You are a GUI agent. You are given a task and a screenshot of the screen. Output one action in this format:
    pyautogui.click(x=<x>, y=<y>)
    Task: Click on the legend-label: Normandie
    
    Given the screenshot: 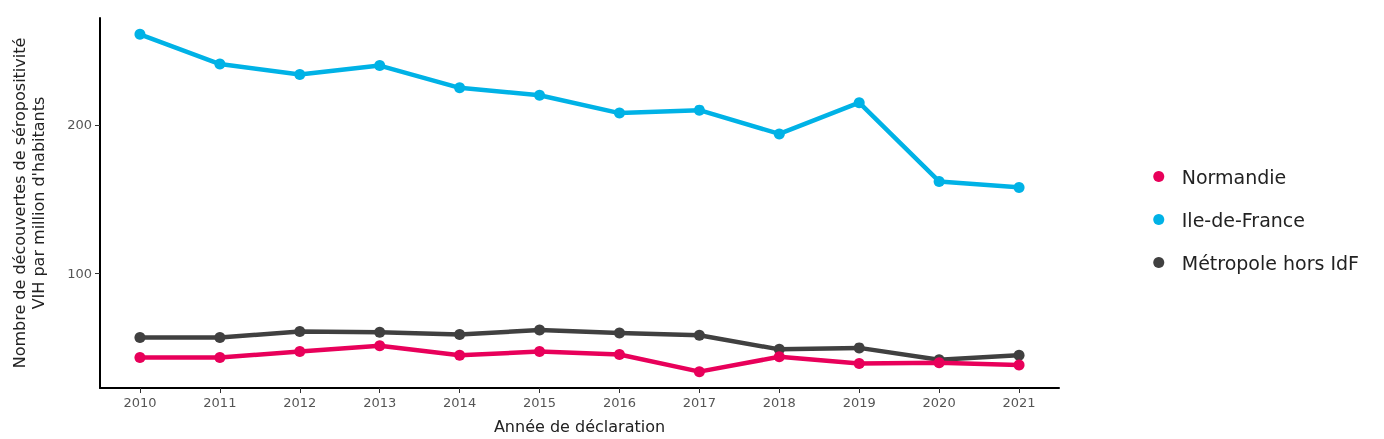 What is the action you would take?
    pyautogui.click(x=1234, y=176)
    